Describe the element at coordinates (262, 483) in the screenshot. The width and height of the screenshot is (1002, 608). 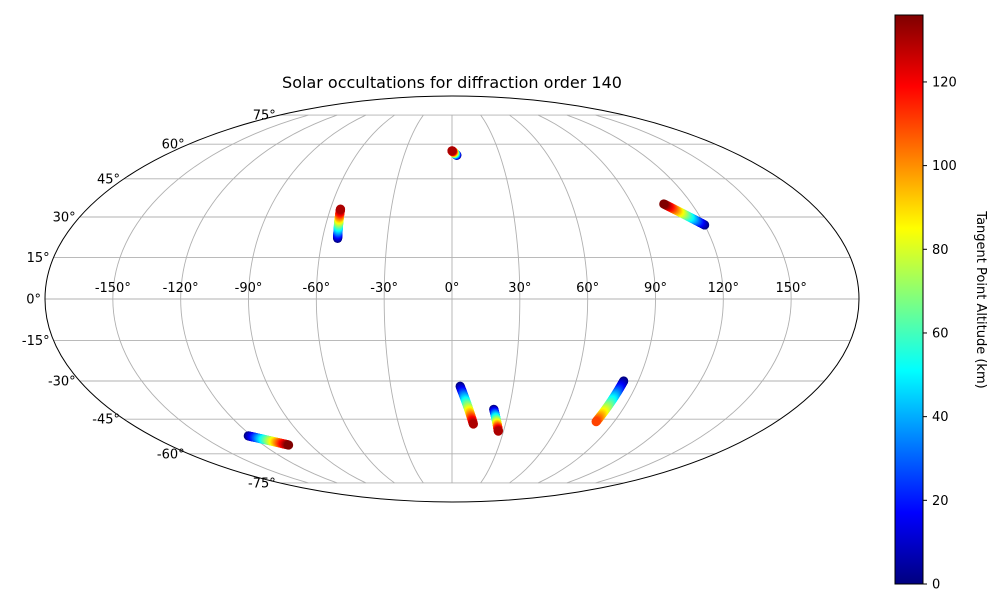
I see `latitude-tick-label: -75°` at that location.